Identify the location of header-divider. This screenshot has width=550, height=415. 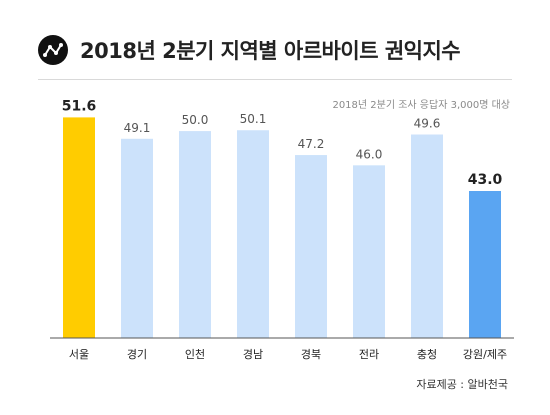
(275, 79).